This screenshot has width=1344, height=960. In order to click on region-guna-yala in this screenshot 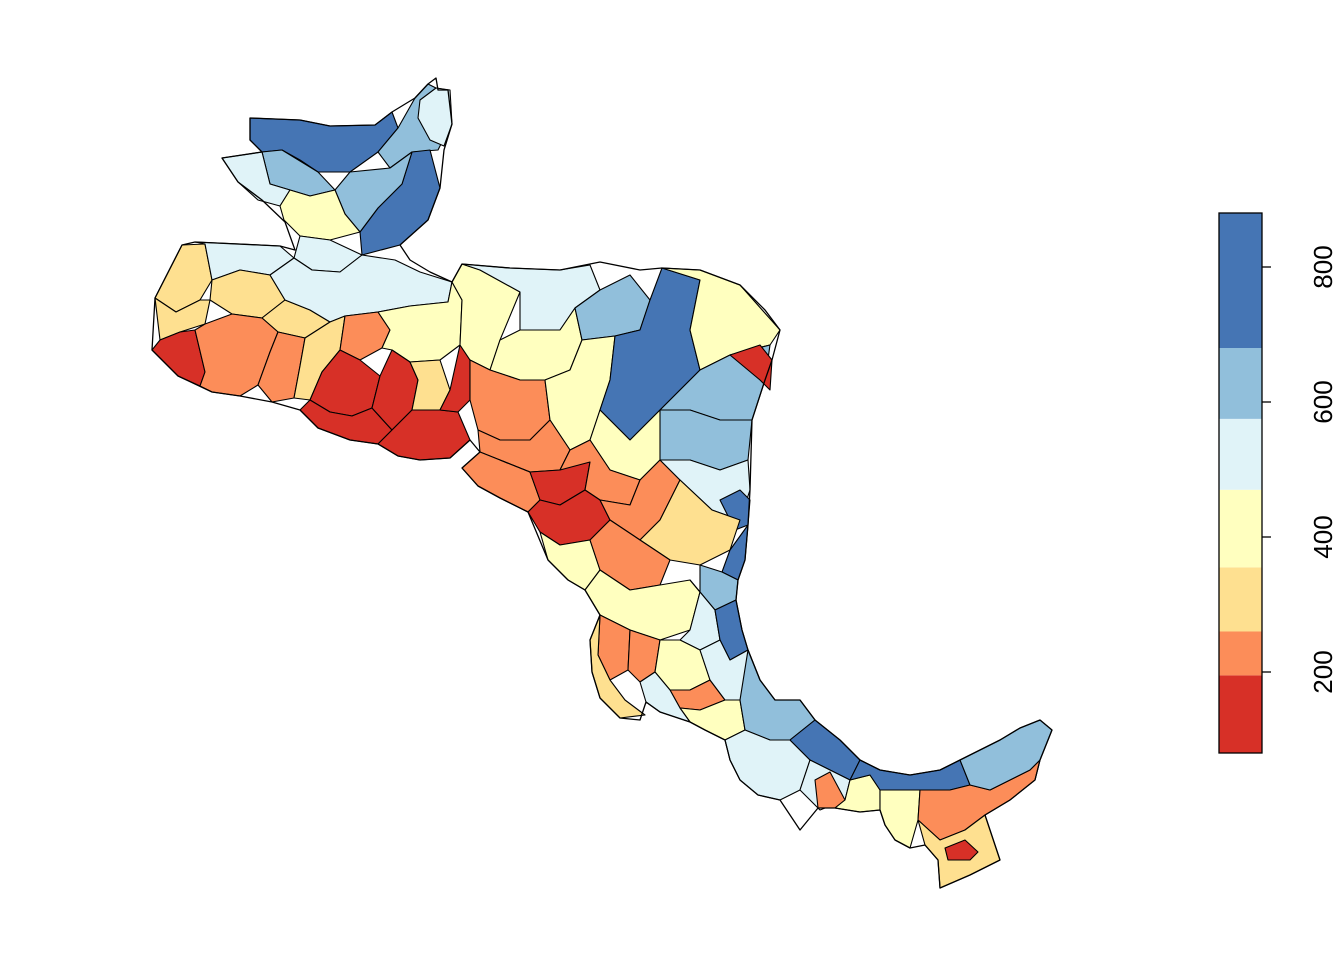, I will do `click(1006, 755)`.